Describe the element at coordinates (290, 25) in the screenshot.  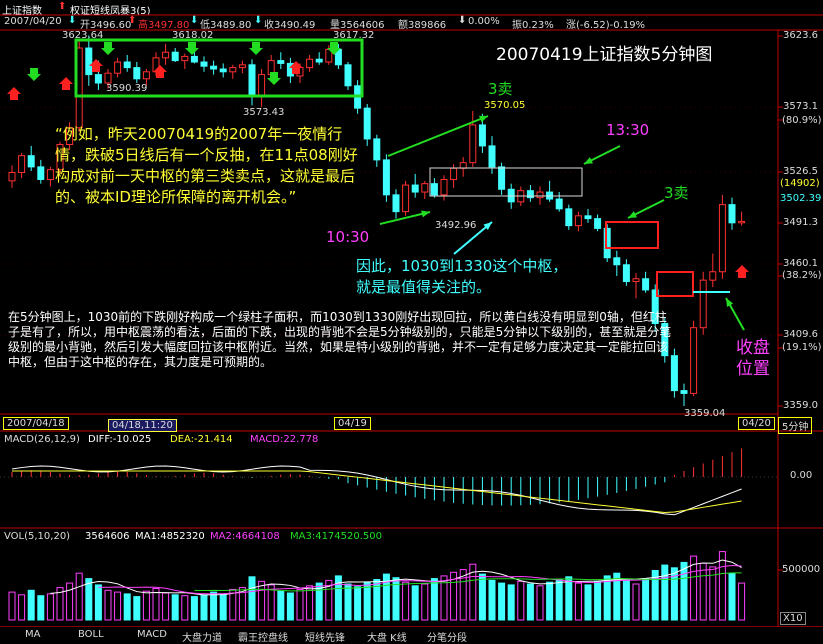
I see `close-value: 收3490.49` at that location.